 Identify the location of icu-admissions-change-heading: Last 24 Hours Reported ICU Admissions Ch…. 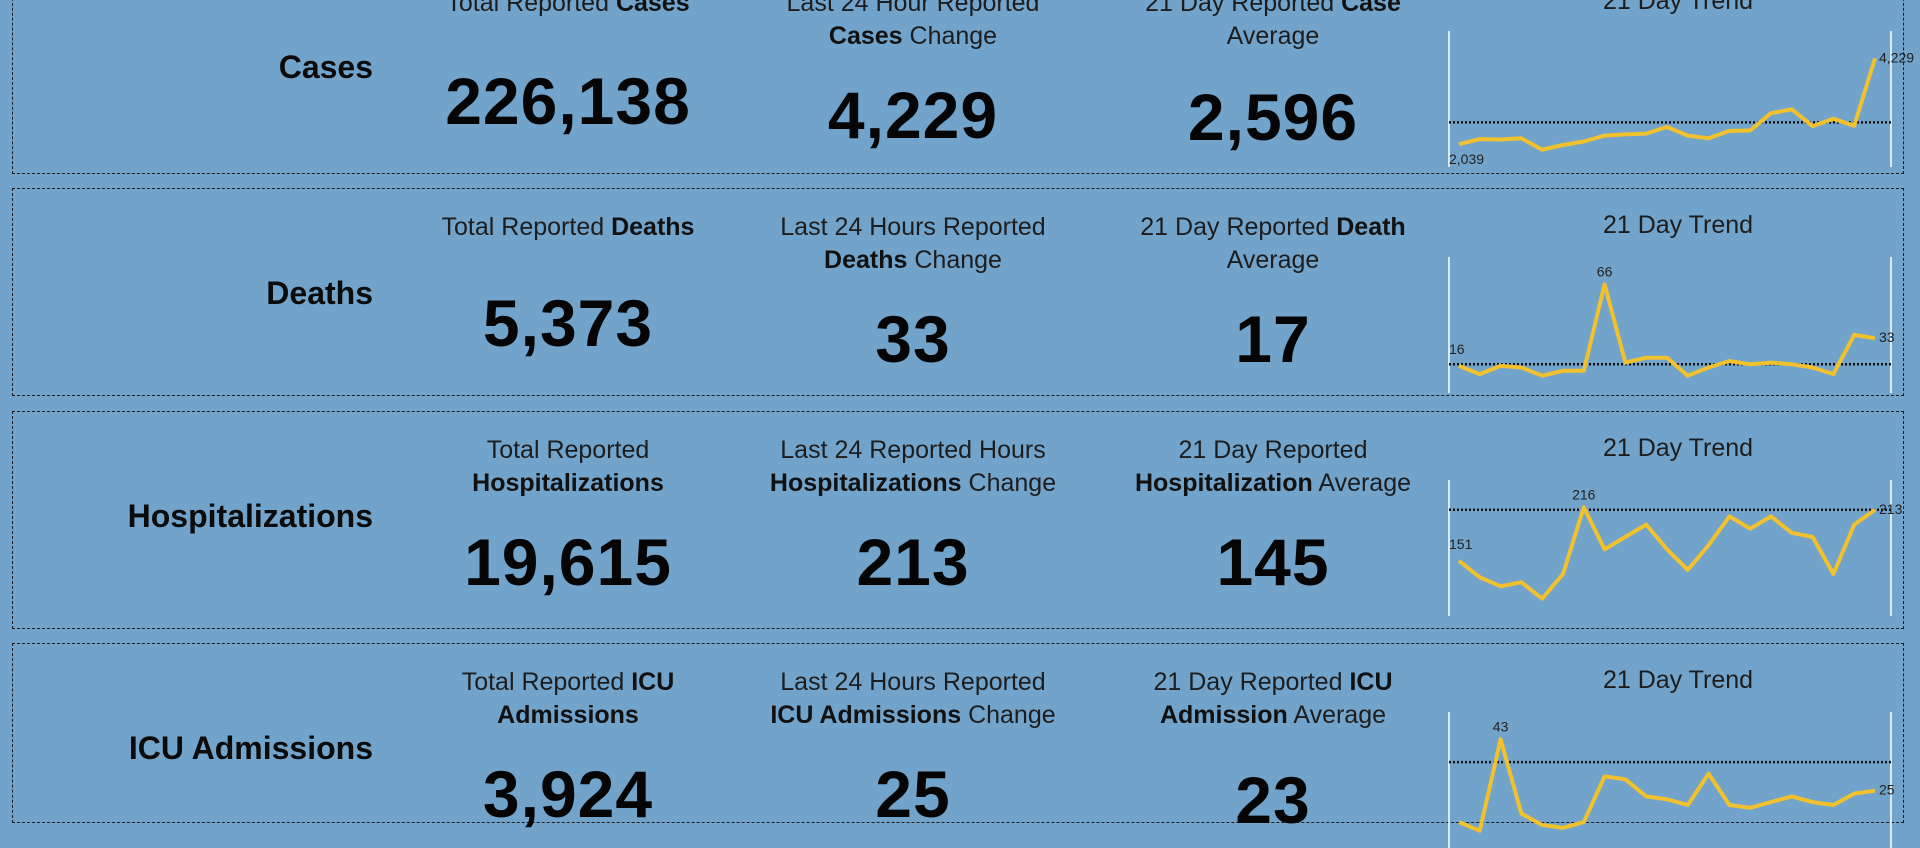
(913, 699).